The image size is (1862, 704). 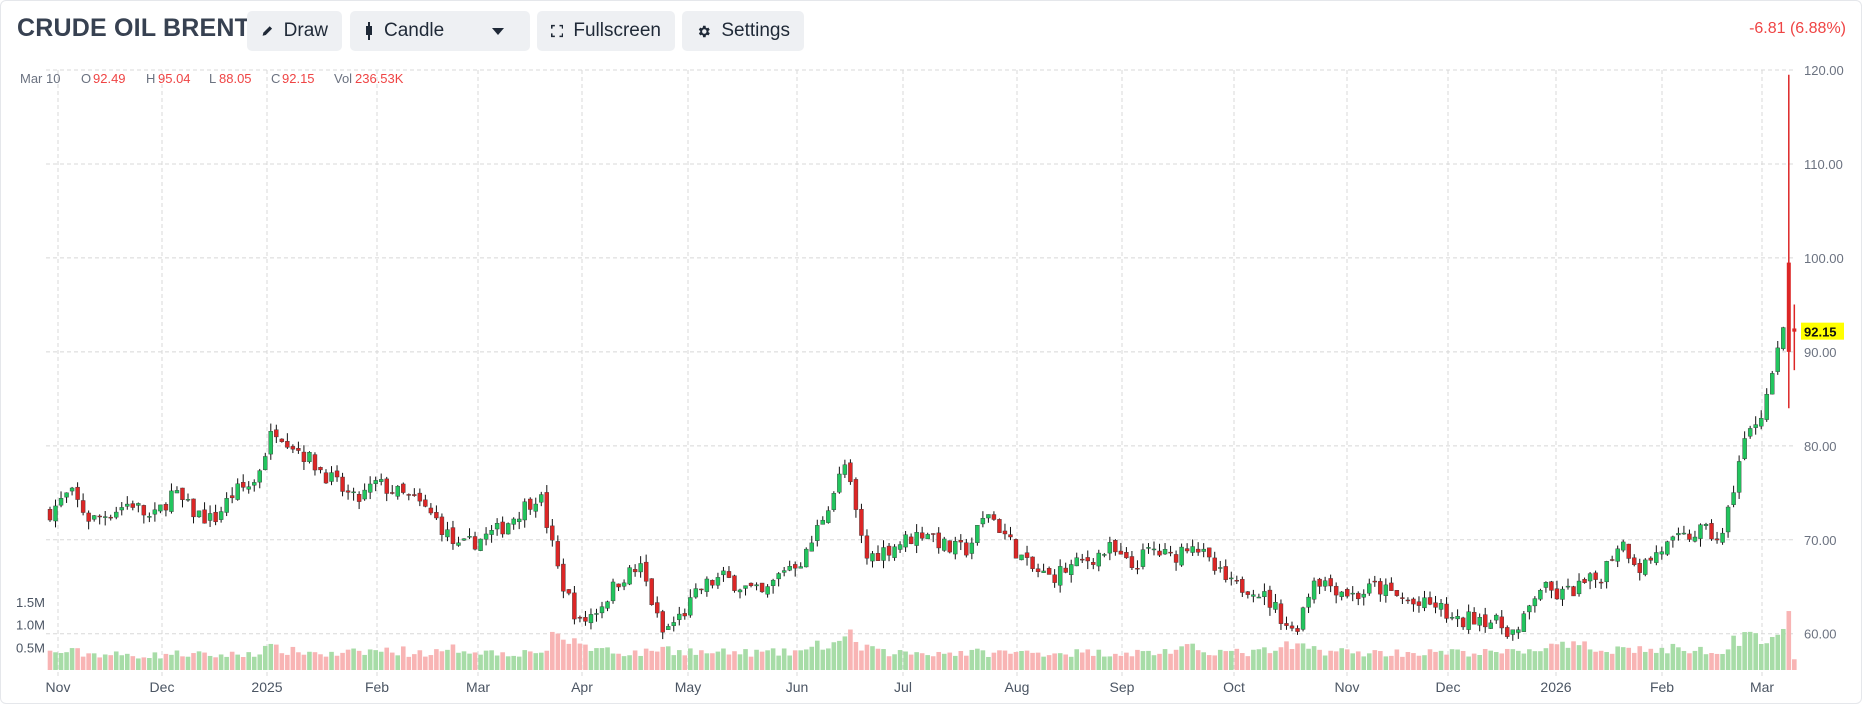 I want to click on settings-button: Settings, so click(x=743, y=31).